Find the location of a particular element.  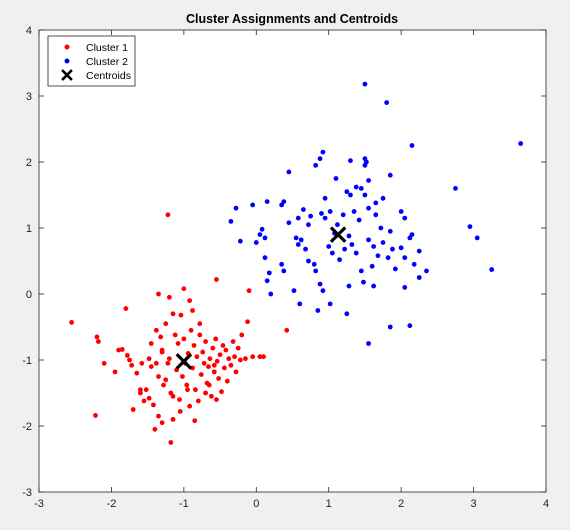

x-tick-label: -3 is located at coordinates (39, 504).